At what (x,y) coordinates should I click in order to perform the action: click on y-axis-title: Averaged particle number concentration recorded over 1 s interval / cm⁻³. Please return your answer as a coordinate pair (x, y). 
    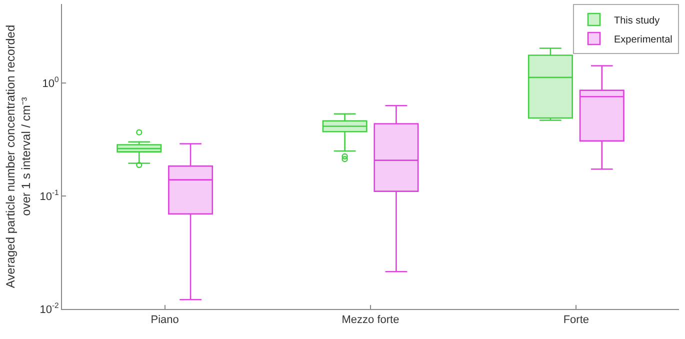
    Looking at the image, I should click on (18, 156).